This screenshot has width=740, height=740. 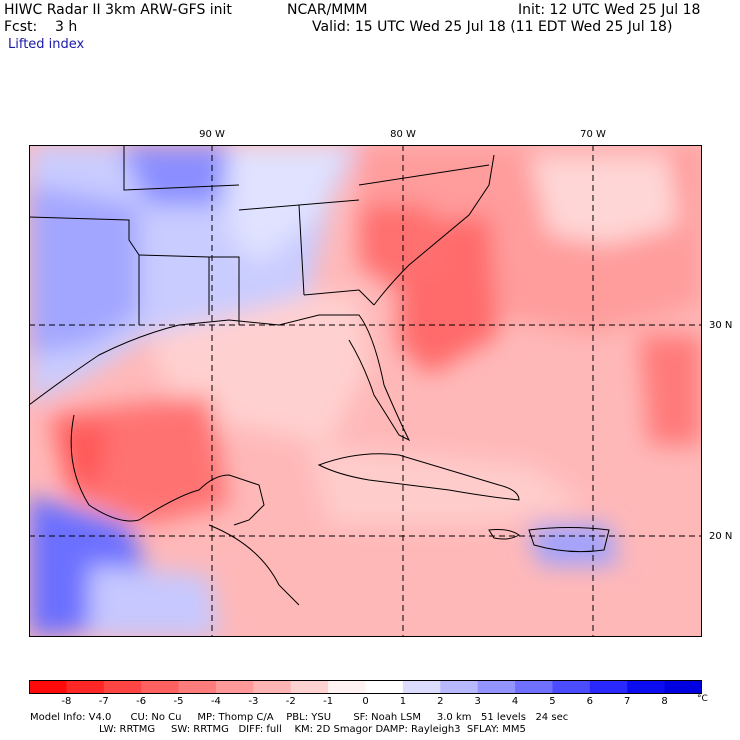 What do you see at coordinates (327, 10) in the screenshot?
I see `org-label: NCAR/MMM` at bounding box center [327, 10].